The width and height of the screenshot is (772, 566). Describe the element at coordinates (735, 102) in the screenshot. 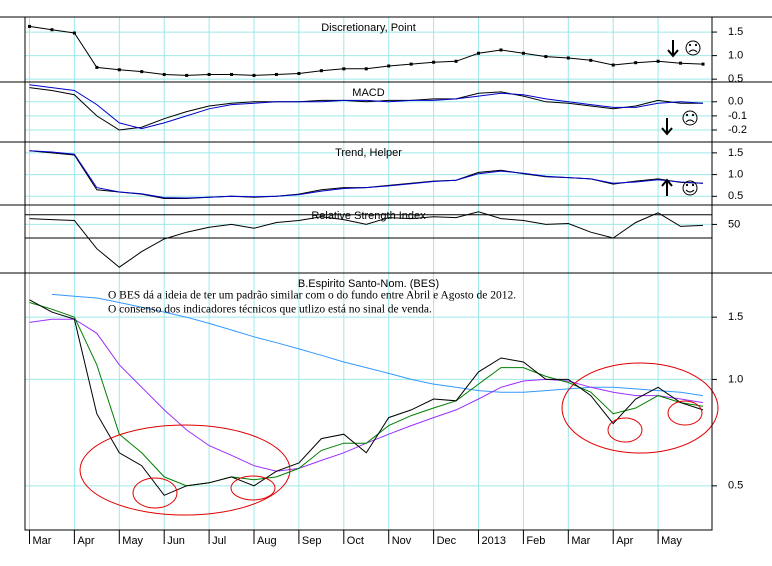

I see `y-tick-label: 0.0` at that location.